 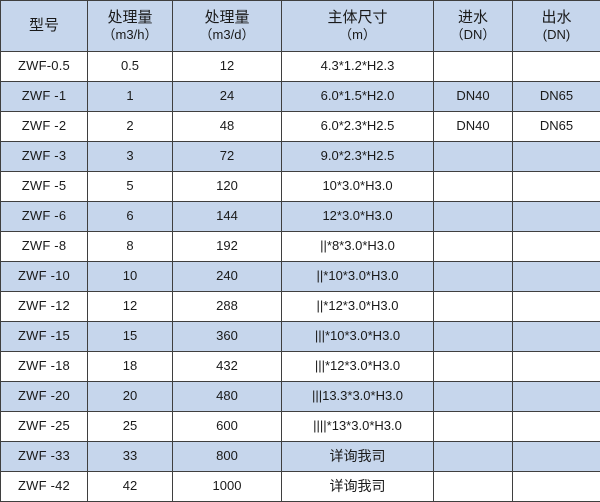 What do you see at coordinates (227, 336) in the screenshot?
I see `cell-flow-daily: 360` at bounding box center [227, 336].